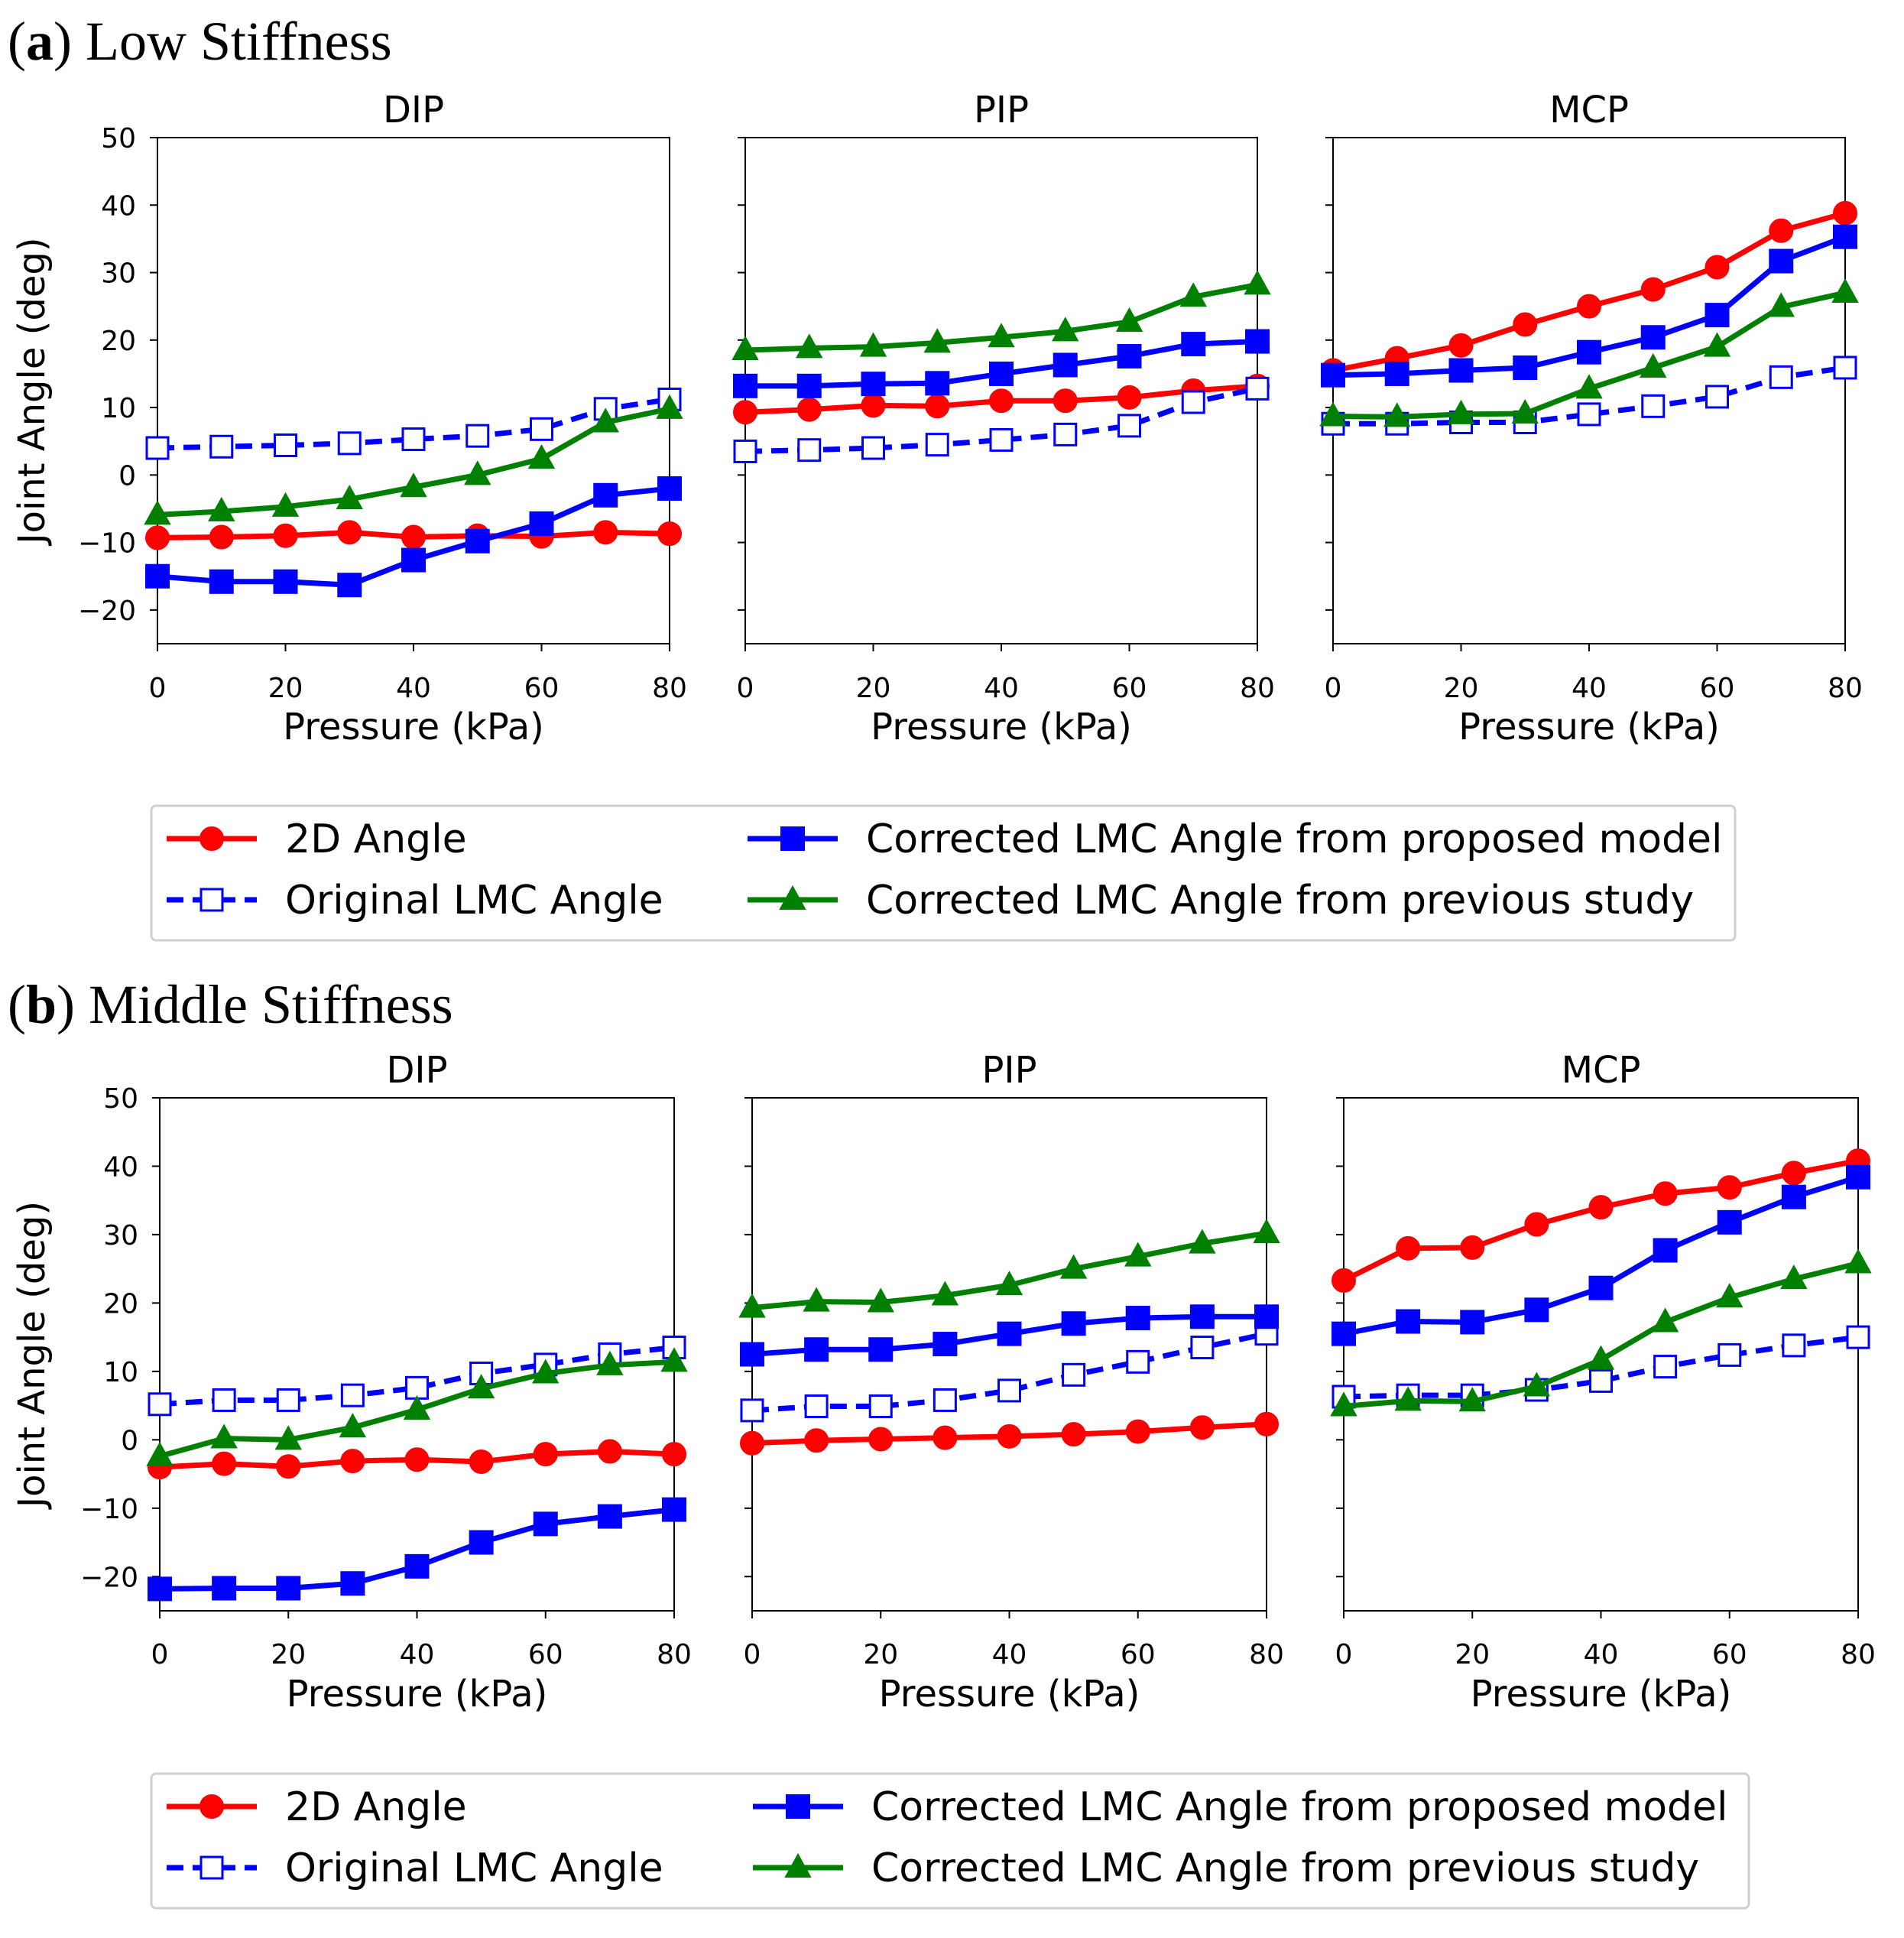 The width and height of the screenshot is (1904, 1938). Describe the element at coordinates (415, 901) in the screenshot. I see `legend-item-orig: Original LMC Angle` at that location.